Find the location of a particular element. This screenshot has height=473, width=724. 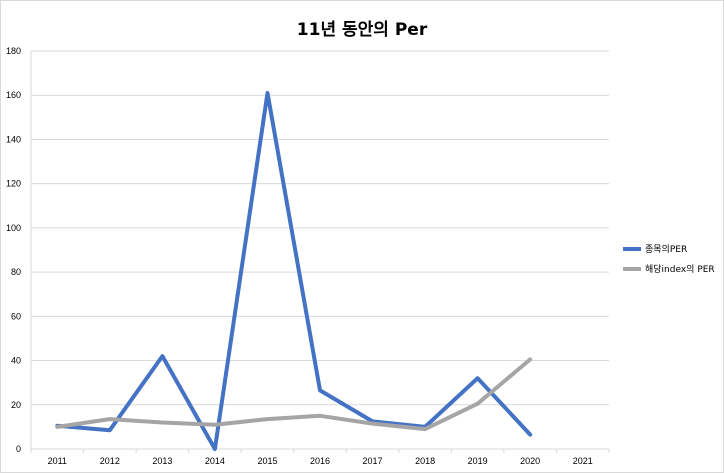

x-tick-label: 2012 is located at coordinates (110, 461).